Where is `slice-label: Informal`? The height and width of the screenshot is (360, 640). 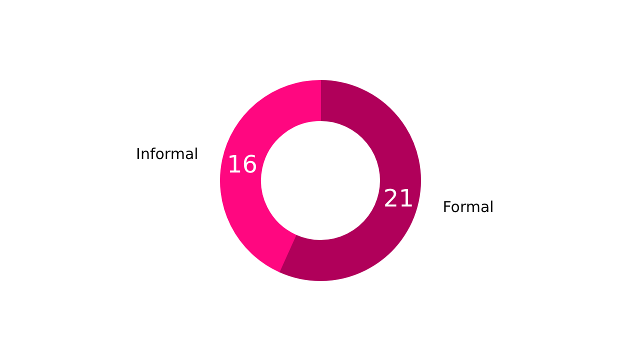 slice-label: Informal is located at coordinates (167, 154).